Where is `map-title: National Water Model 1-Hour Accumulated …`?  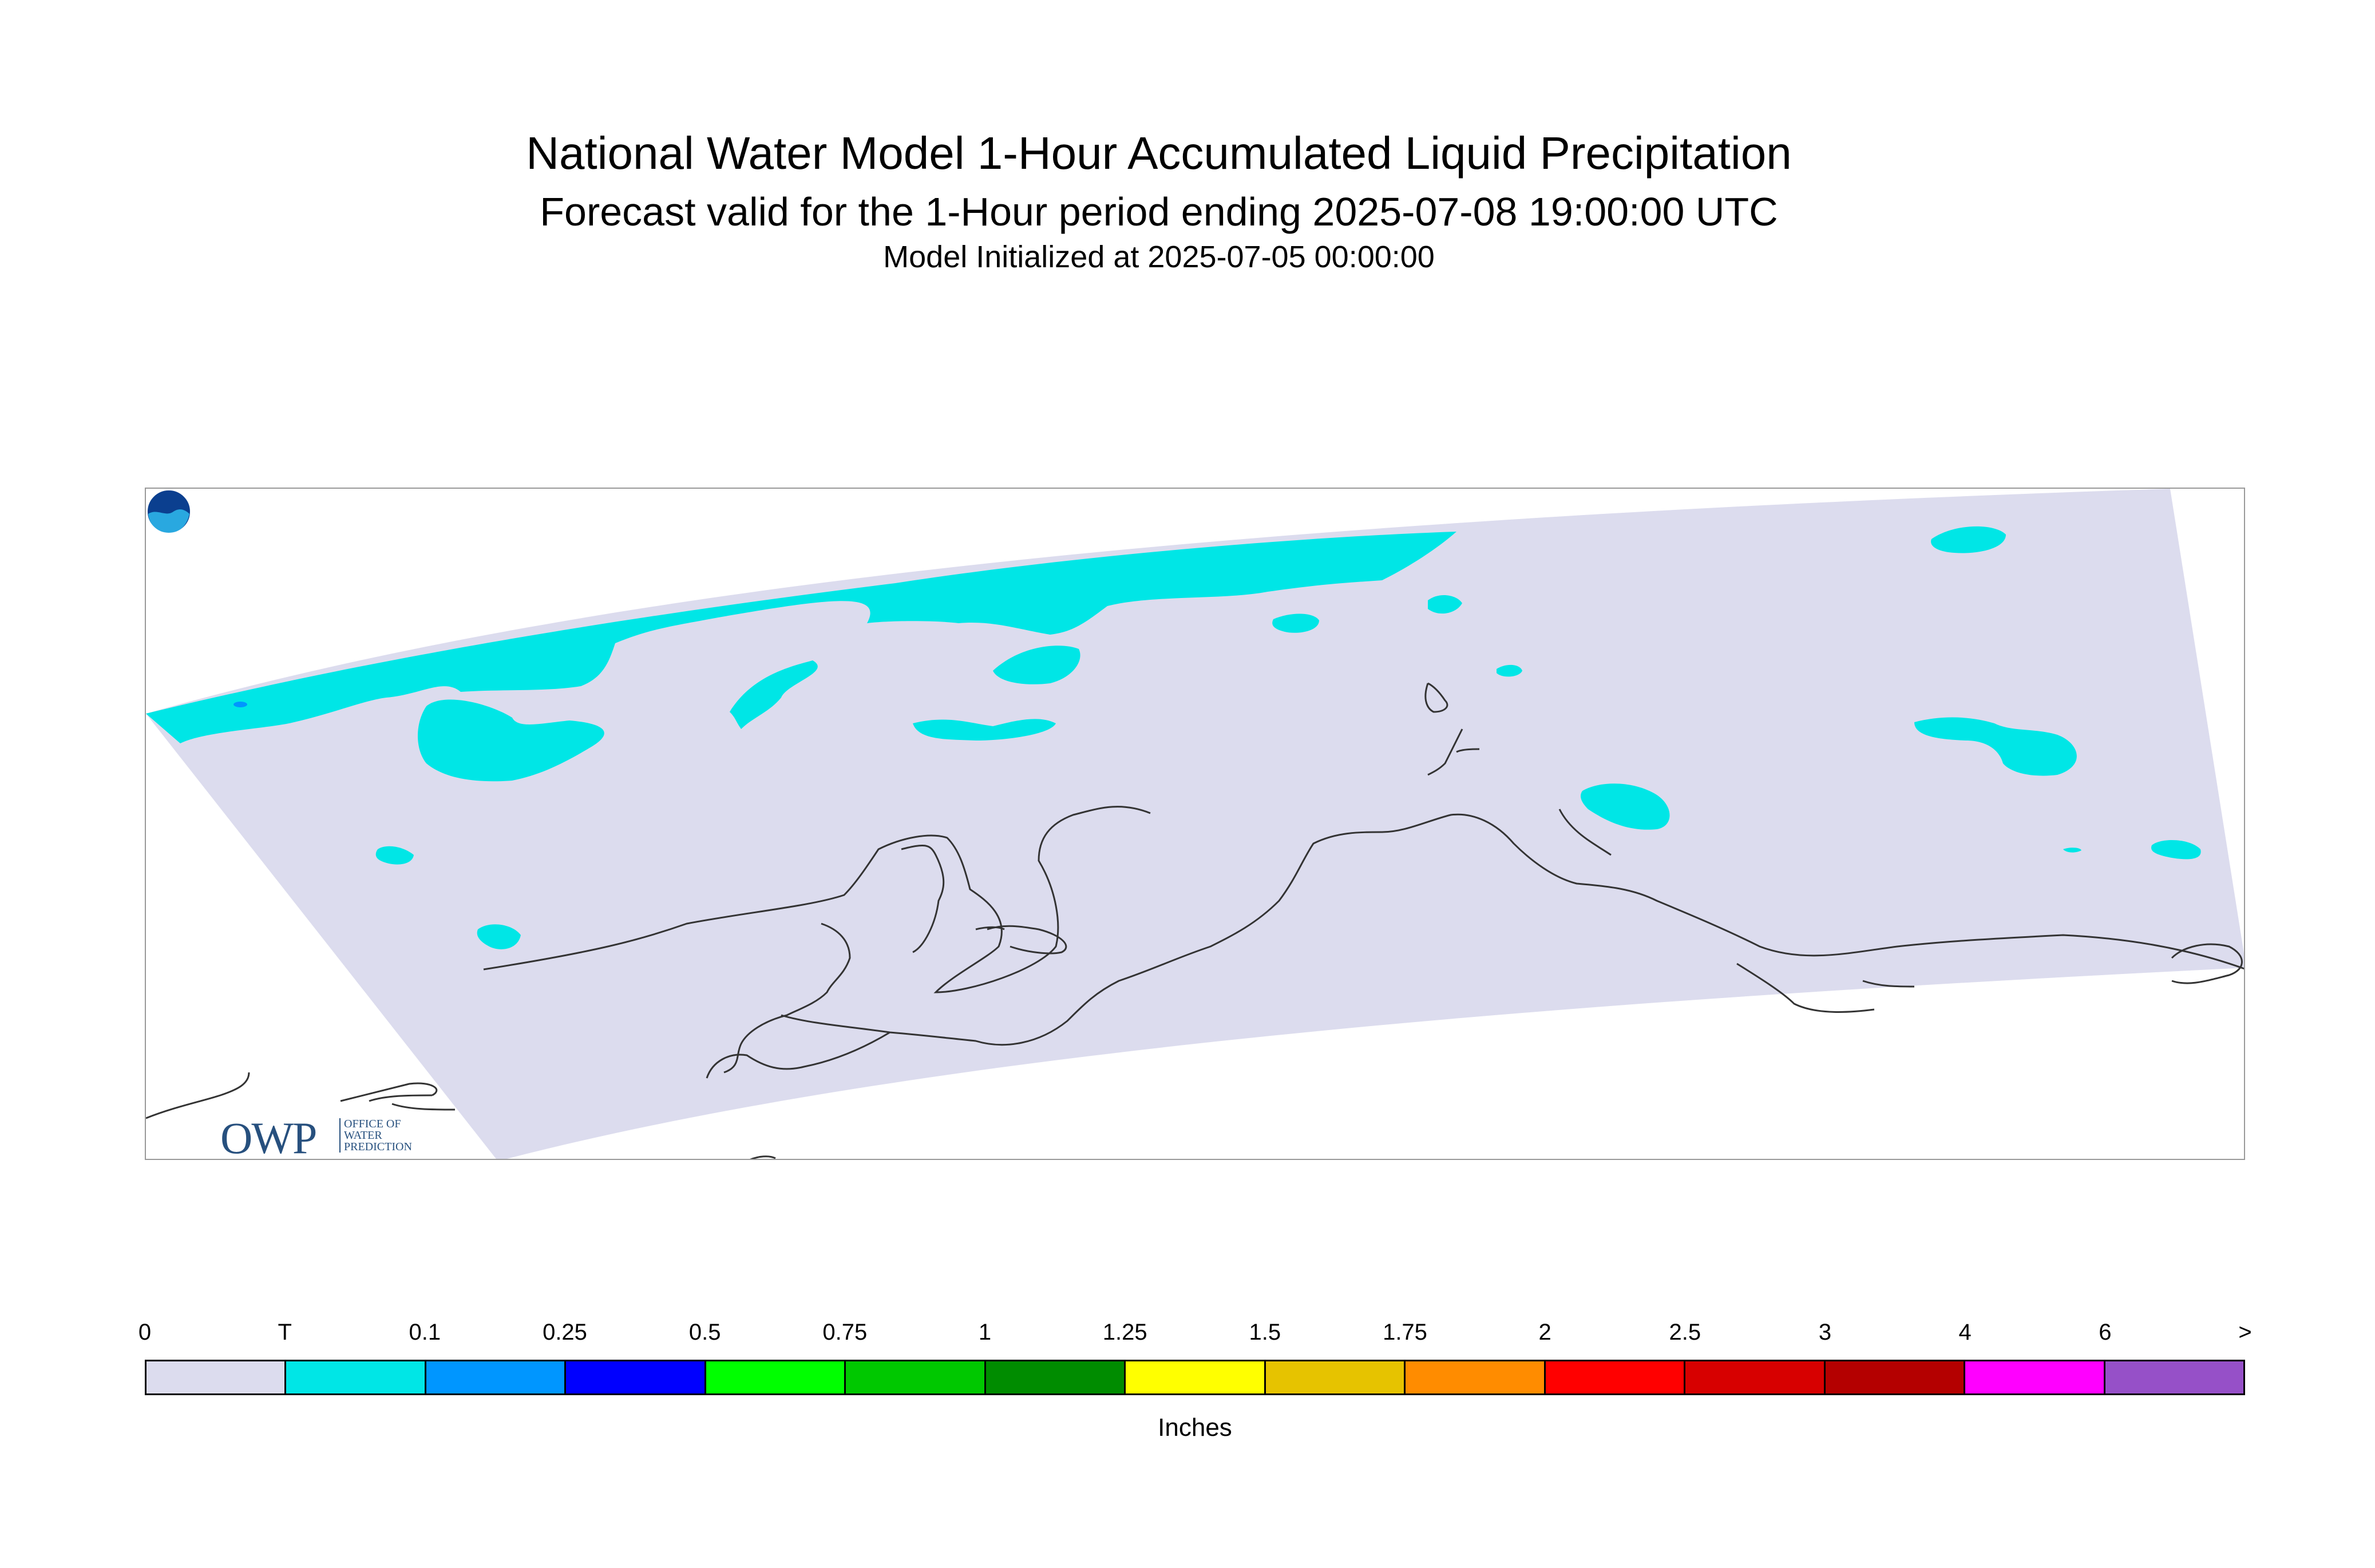
map-title: National Water Model 1-Hour Accumulated … is located at coordinates (1159, 153).